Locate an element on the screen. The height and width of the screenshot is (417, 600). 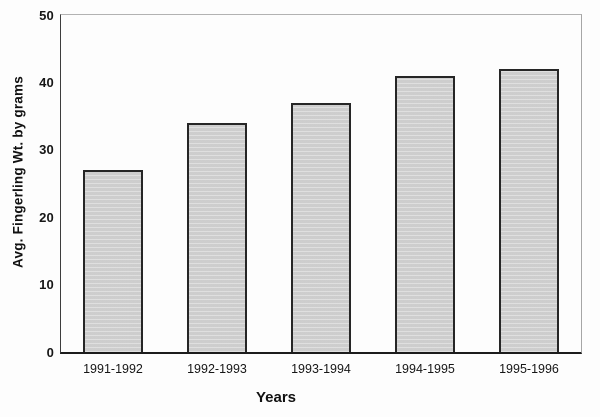
bar-1992-1993 is located at coordinates (217, 237).